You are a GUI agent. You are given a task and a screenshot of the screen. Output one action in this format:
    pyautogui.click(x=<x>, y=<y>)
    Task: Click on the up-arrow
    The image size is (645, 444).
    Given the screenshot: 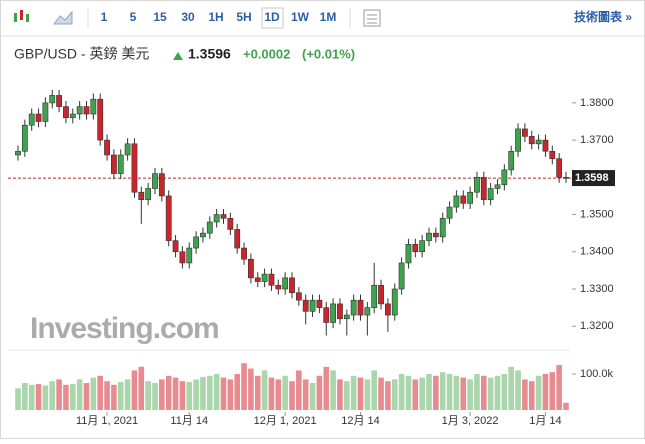 What is the action you would take?
    pyautogui.click(x=178, y=56)
    